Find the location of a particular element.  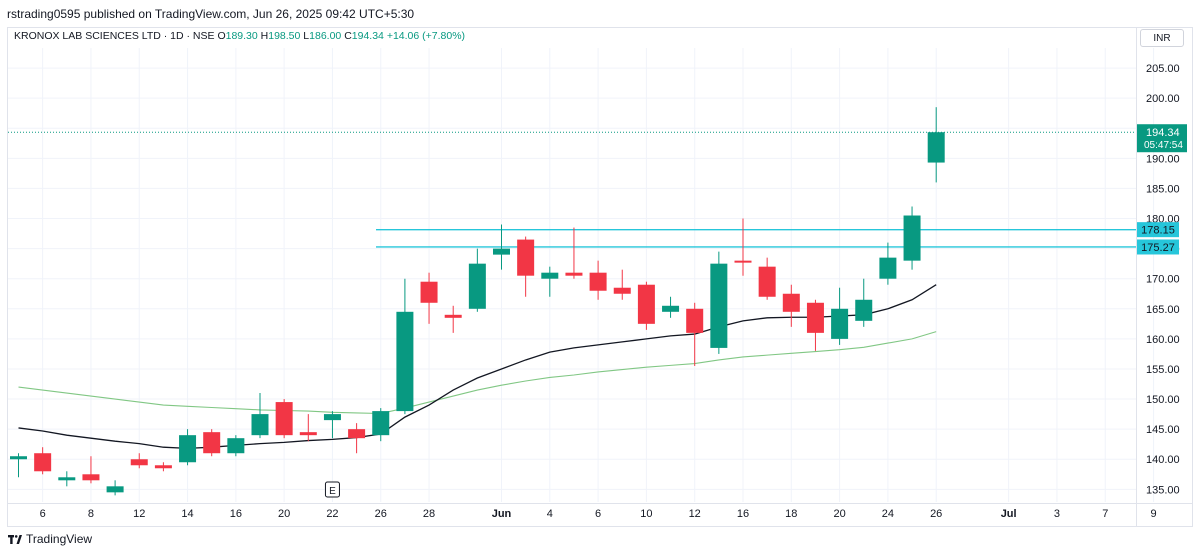

y-tick-label: 165.00 is located at coordinates (1163, 310).